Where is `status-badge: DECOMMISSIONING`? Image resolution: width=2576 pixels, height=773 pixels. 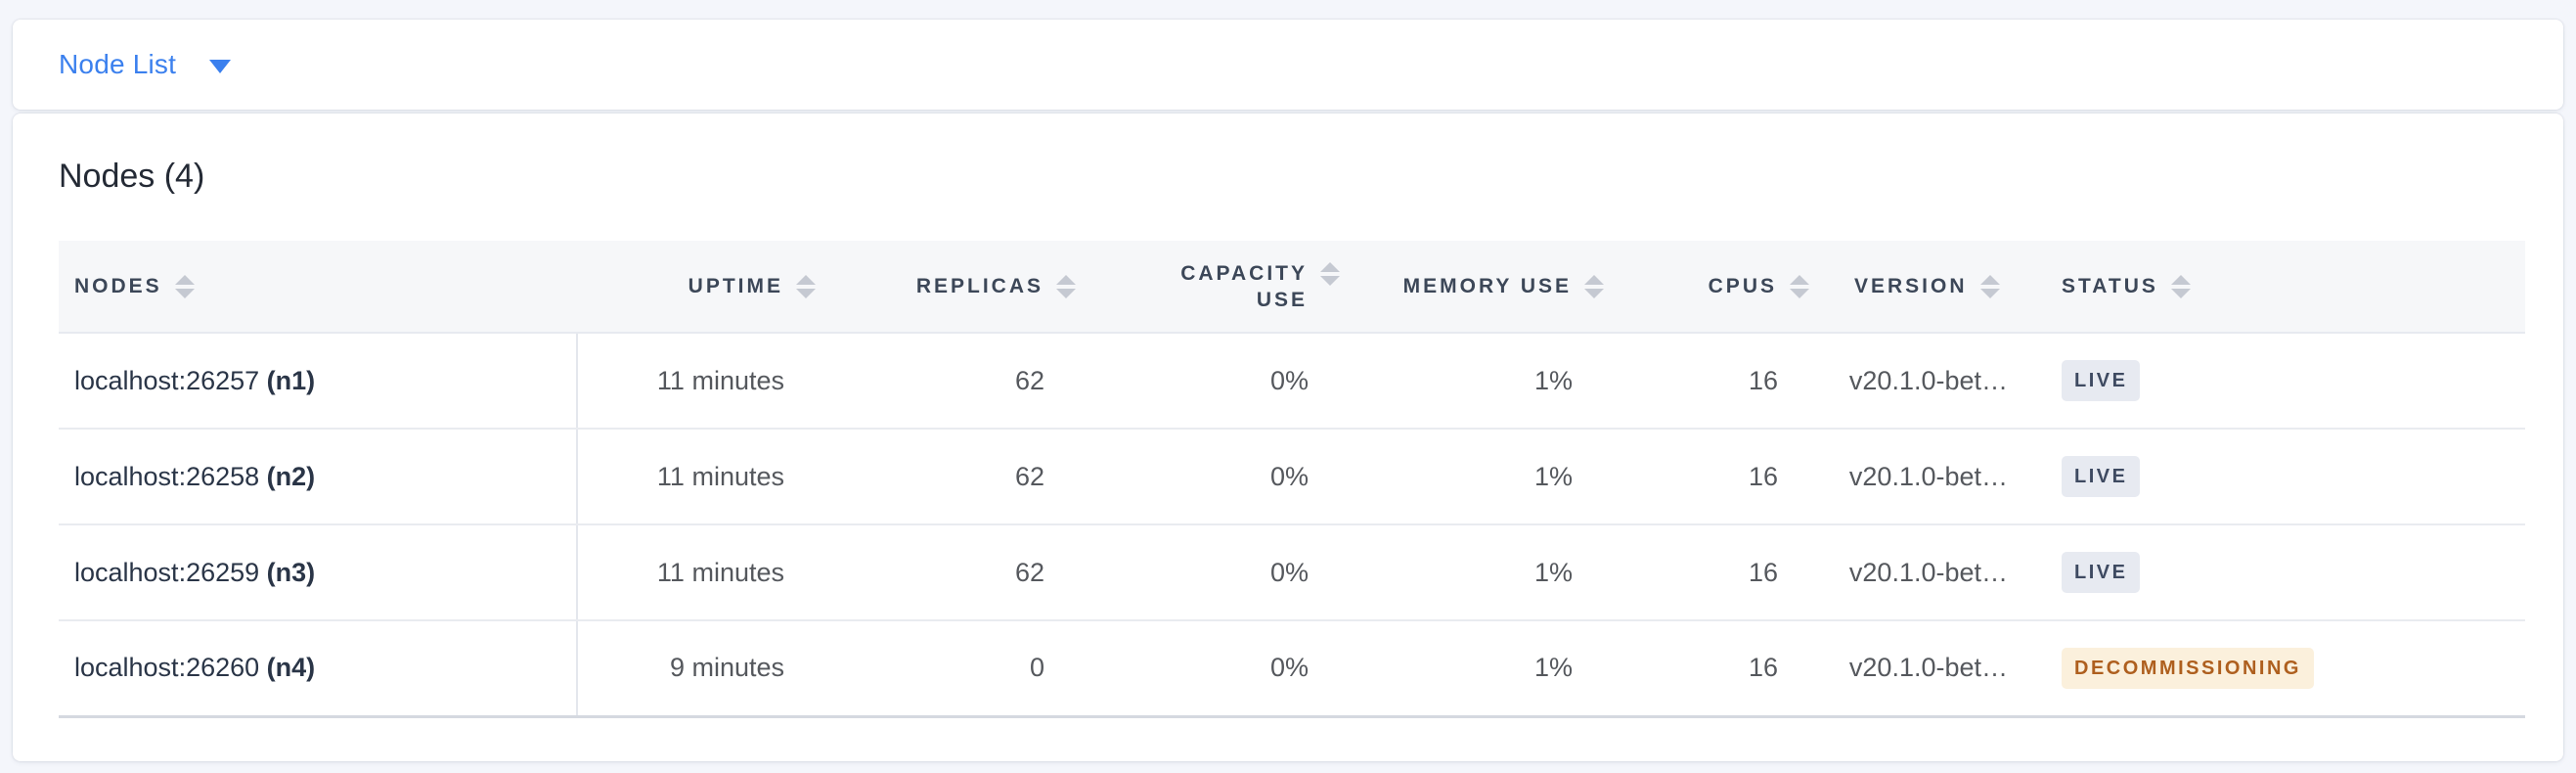 status-badge: DECOMMISSIONING is located at coordinates (2188, 668).